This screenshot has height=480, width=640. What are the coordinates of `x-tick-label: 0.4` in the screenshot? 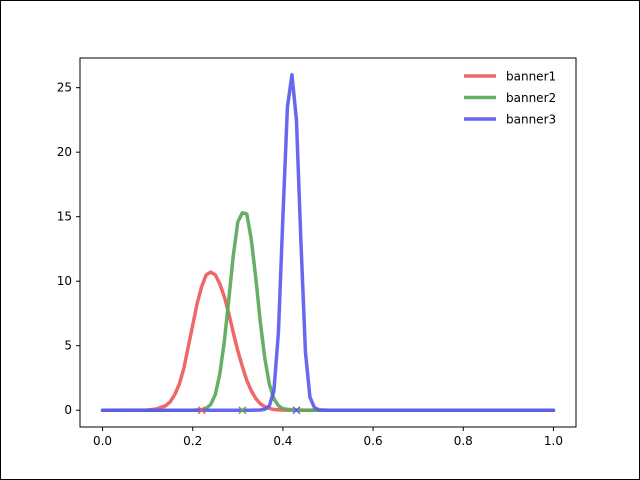 It's located at (282, 441).